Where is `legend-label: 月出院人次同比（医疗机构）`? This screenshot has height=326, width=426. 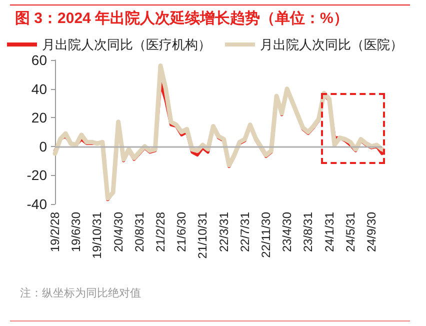
legend-label: 月出院人次同比（医疗机构） is located at coordinates (126, 44).